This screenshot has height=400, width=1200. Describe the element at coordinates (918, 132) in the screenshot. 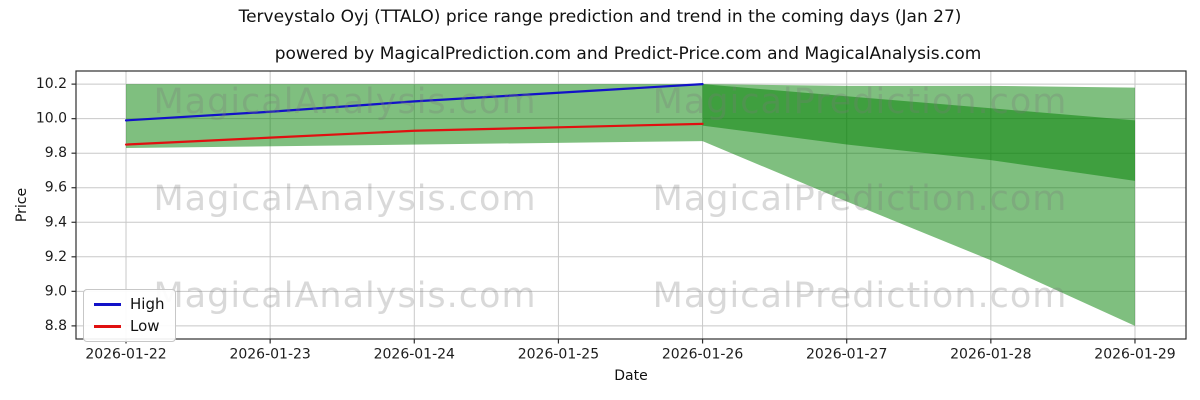

I see `band-forecast-range-inner` at that location.